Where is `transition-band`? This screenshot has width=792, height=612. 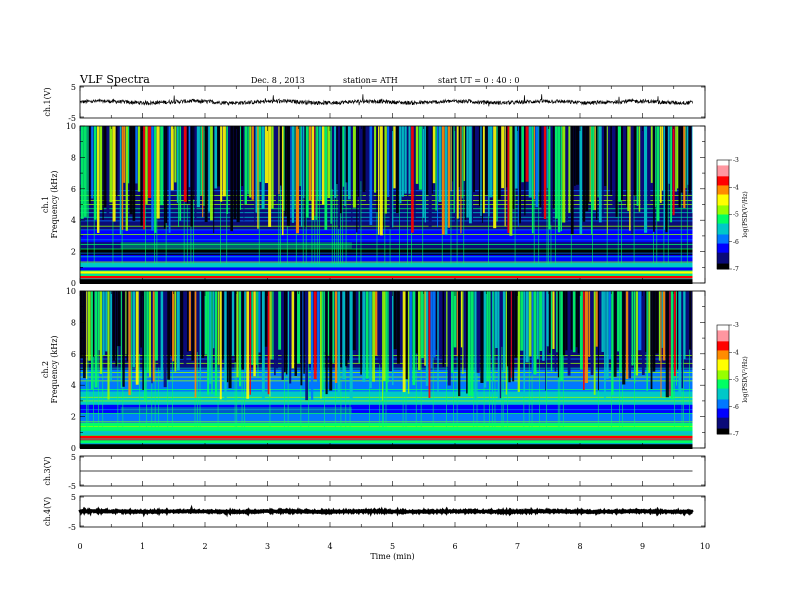 transition-band is located at coordinates (236, 245).